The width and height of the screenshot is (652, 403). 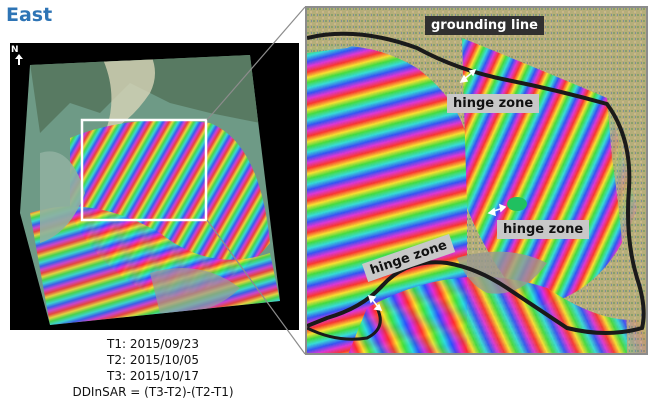 I want to click on region-title: East, so click(x=29, y=15).